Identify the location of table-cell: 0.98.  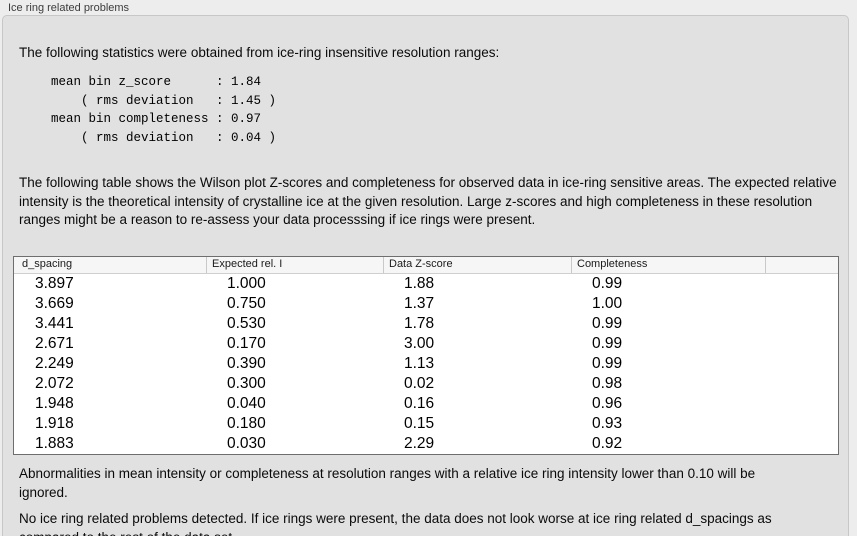
(607, 383).